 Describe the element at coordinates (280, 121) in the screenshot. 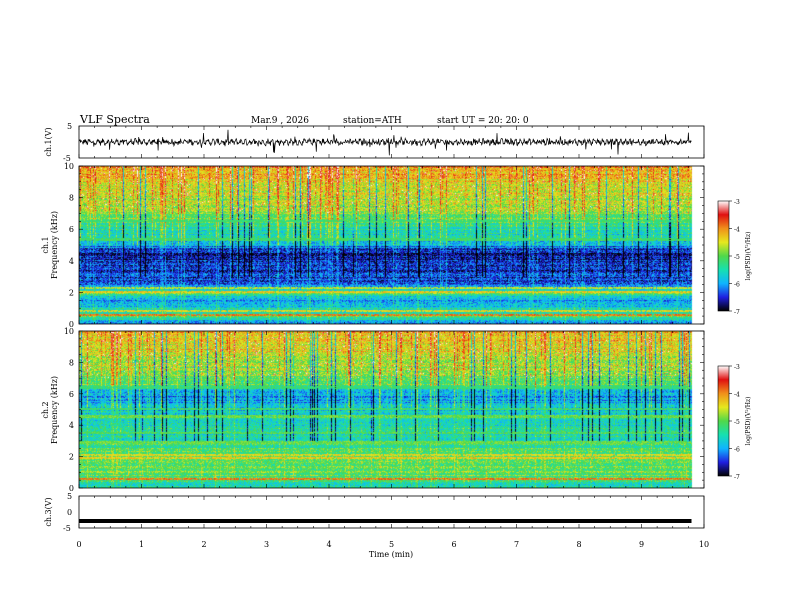

I see `date-label: Mar.9 , 2026` at that location.